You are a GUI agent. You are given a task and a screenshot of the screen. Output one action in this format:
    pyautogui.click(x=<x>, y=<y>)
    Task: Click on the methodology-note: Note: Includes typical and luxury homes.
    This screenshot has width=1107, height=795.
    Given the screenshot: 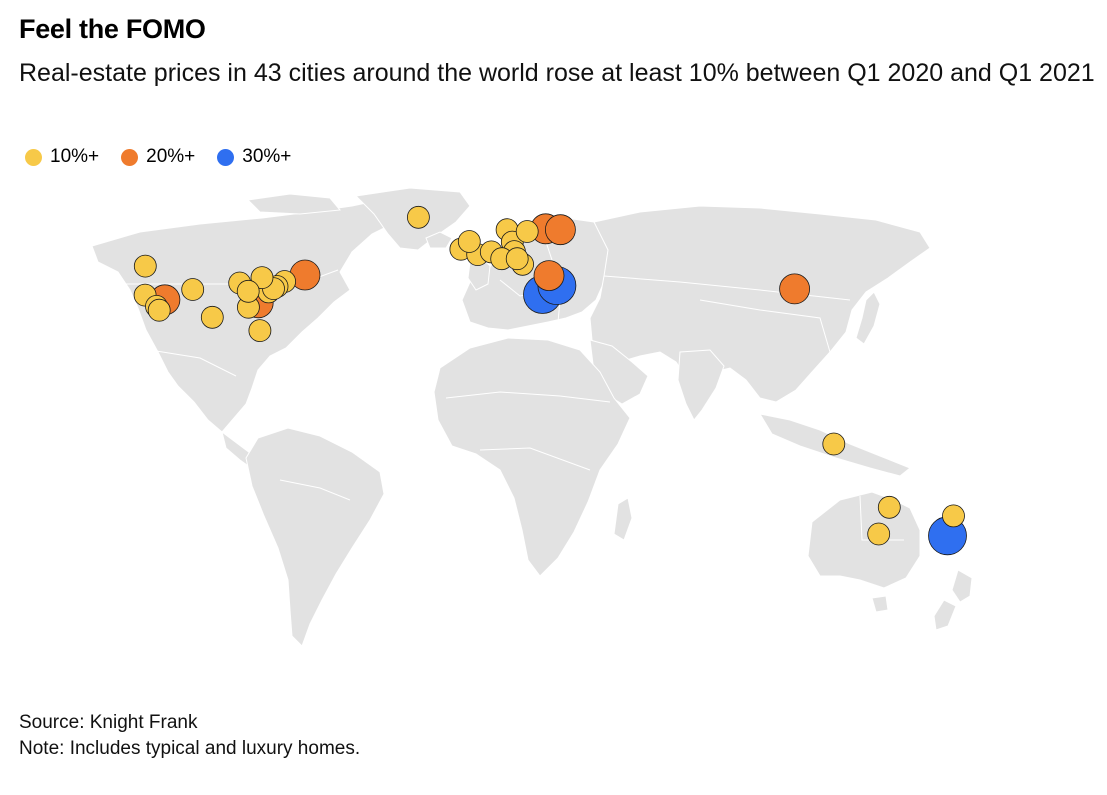 What is the action you would take?
    pyautogui.click(x=190, y=748)
    